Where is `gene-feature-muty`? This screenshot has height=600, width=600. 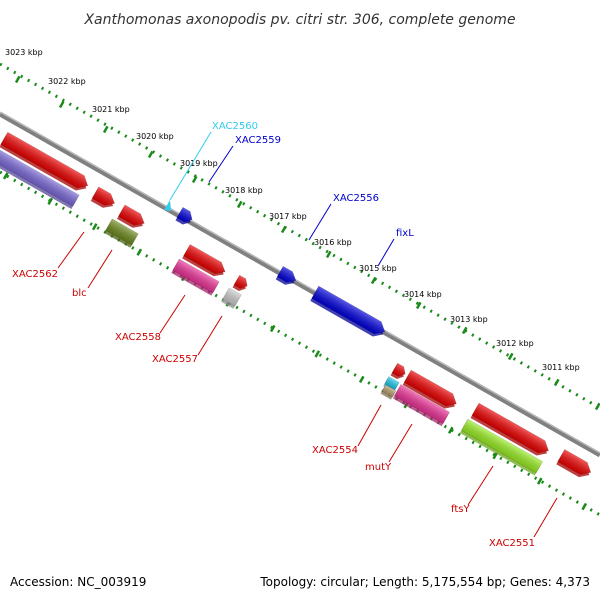
gene-feature-muty is located at coordinates (421, 405).